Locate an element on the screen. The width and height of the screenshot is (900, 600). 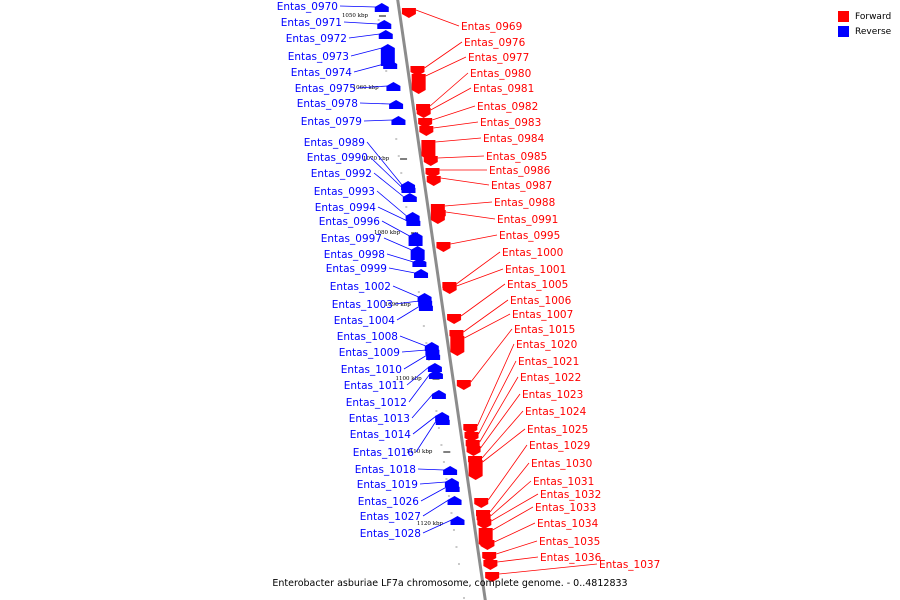
gene-label-forward: Entas_1001 is located at coordinates (535, 270).